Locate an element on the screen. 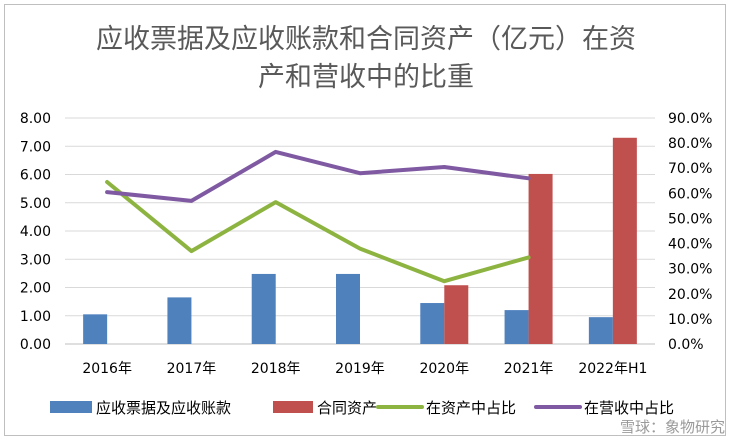  legend-label: 在资产中占比 is located at coordinates (471, 408).